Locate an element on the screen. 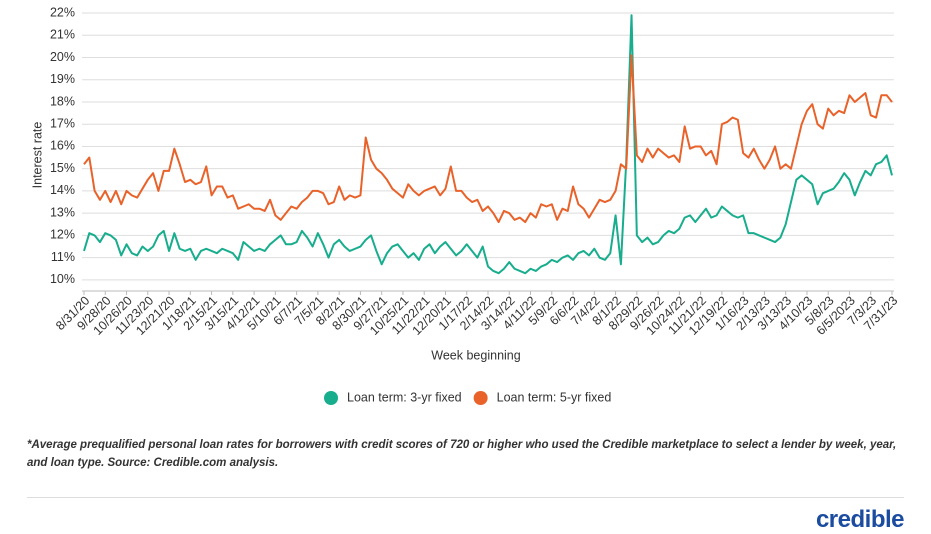 The width and height of the screenshot is (931, 534). y-tick-label: 12% is located at coordinates (62, 235).